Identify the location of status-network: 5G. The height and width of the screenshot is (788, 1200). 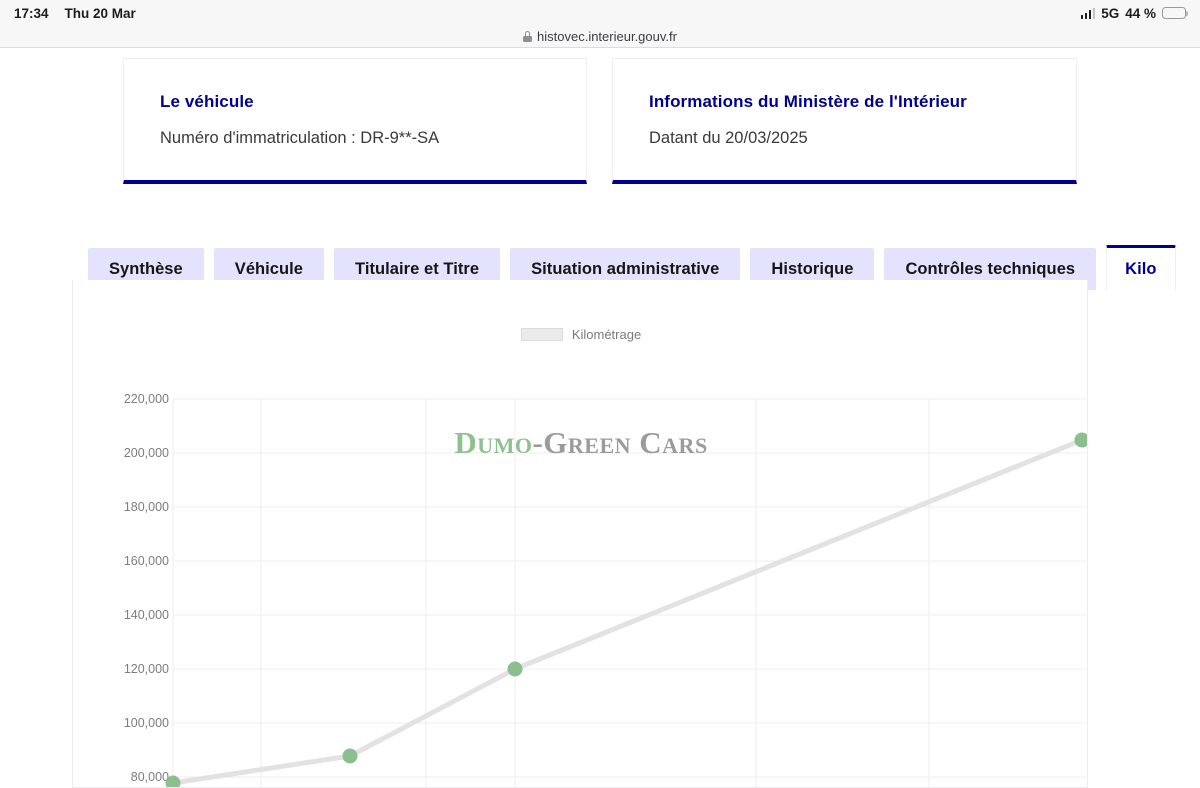
(1110, 13).